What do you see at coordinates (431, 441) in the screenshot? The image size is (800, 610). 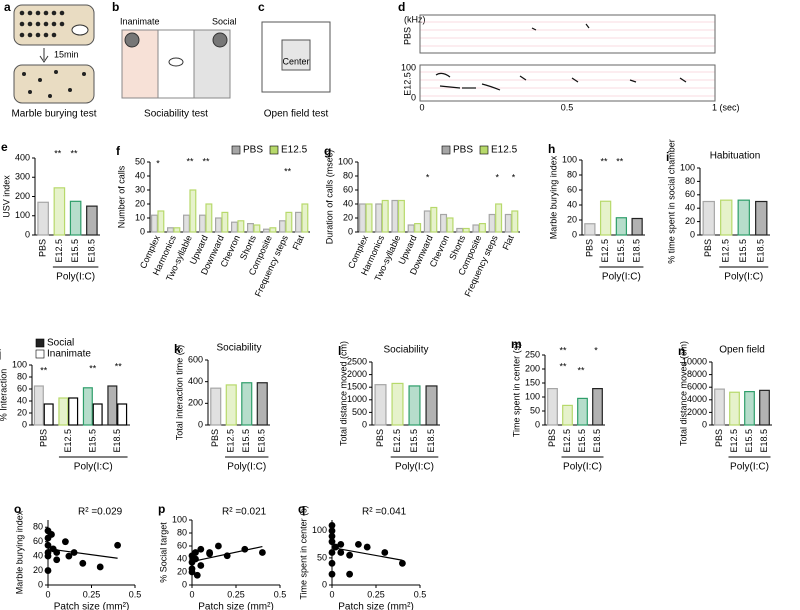 I see `x-tick-label: E18.5` at bounding box center [431, 441].